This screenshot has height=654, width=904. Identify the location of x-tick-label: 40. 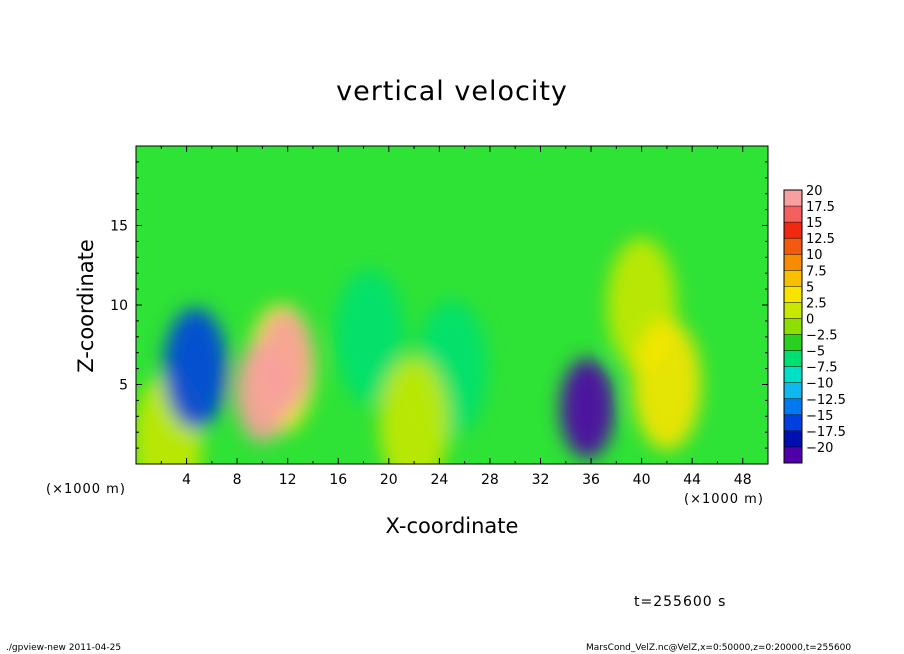
(642, 480).